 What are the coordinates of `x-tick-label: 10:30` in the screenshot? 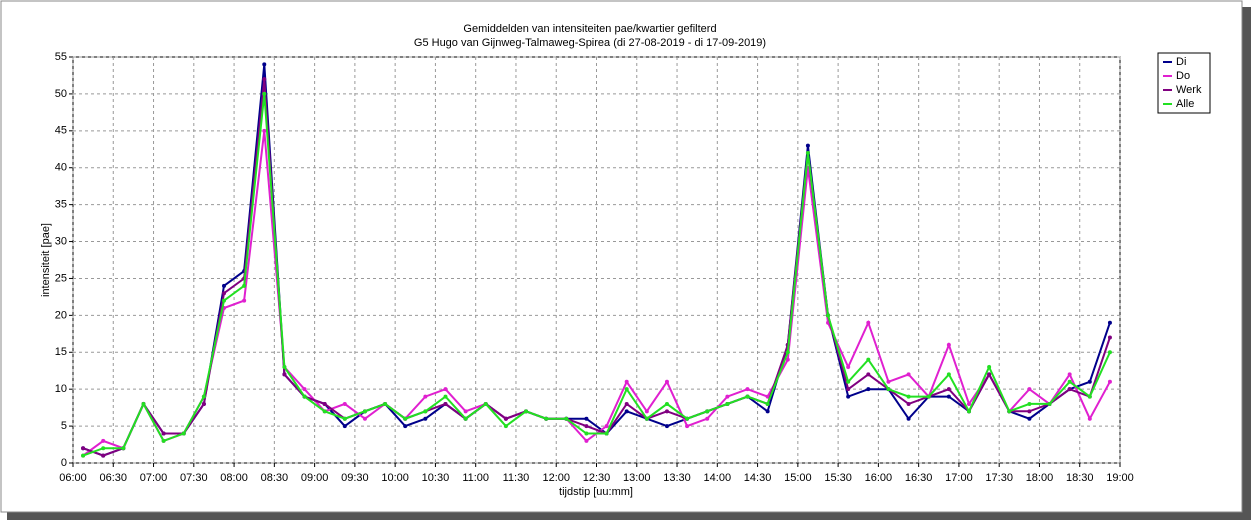 It's located at (436, 478).